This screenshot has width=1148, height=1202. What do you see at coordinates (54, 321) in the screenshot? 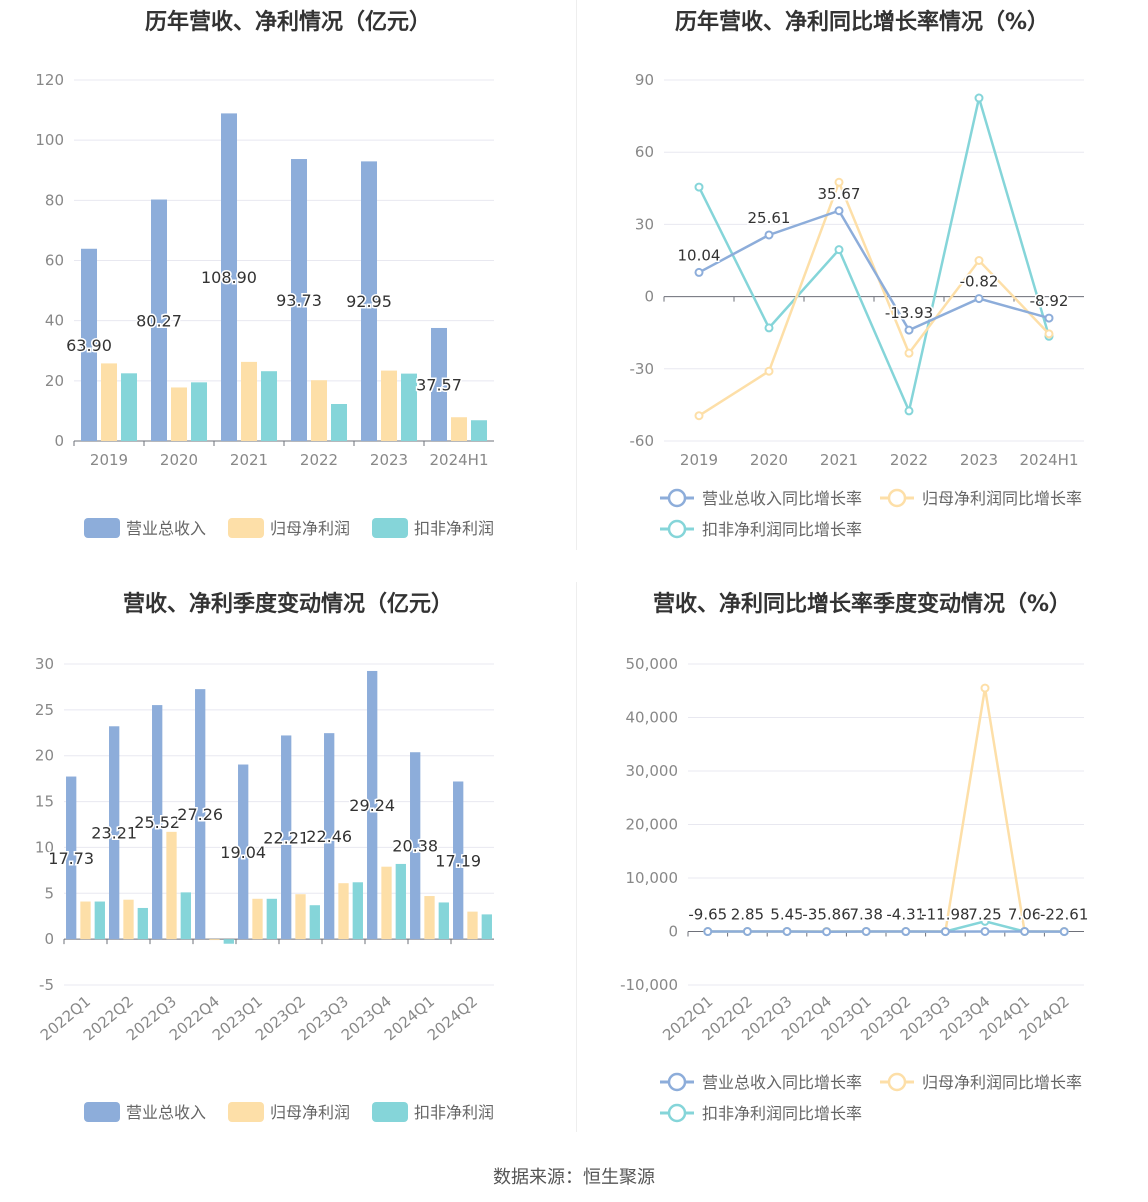
I see `y-tick-label: 40` at bounding box center [54, 321].